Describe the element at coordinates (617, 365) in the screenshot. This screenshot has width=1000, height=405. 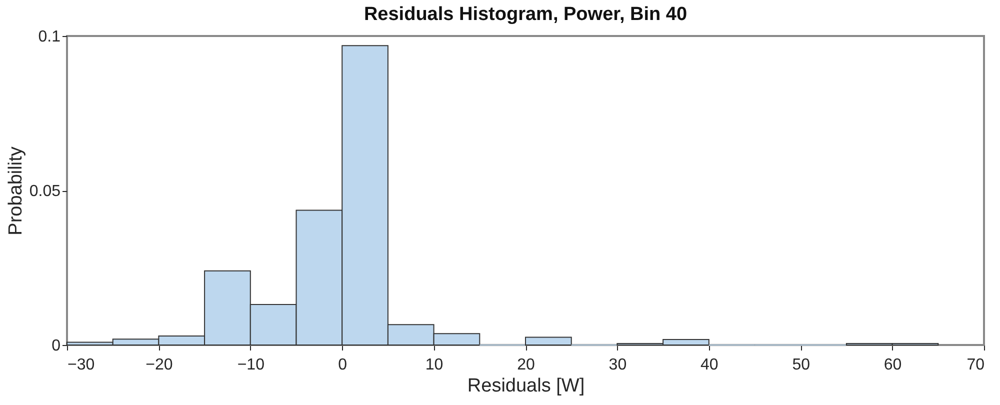
I see `x-tick-label: 30` at that location.